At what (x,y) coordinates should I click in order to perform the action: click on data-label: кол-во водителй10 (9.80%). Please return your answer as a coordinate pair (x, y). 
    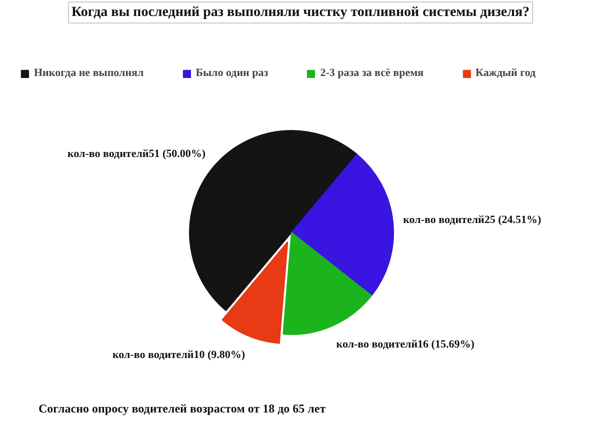
    Looking at the image, I should click on (179, 354).